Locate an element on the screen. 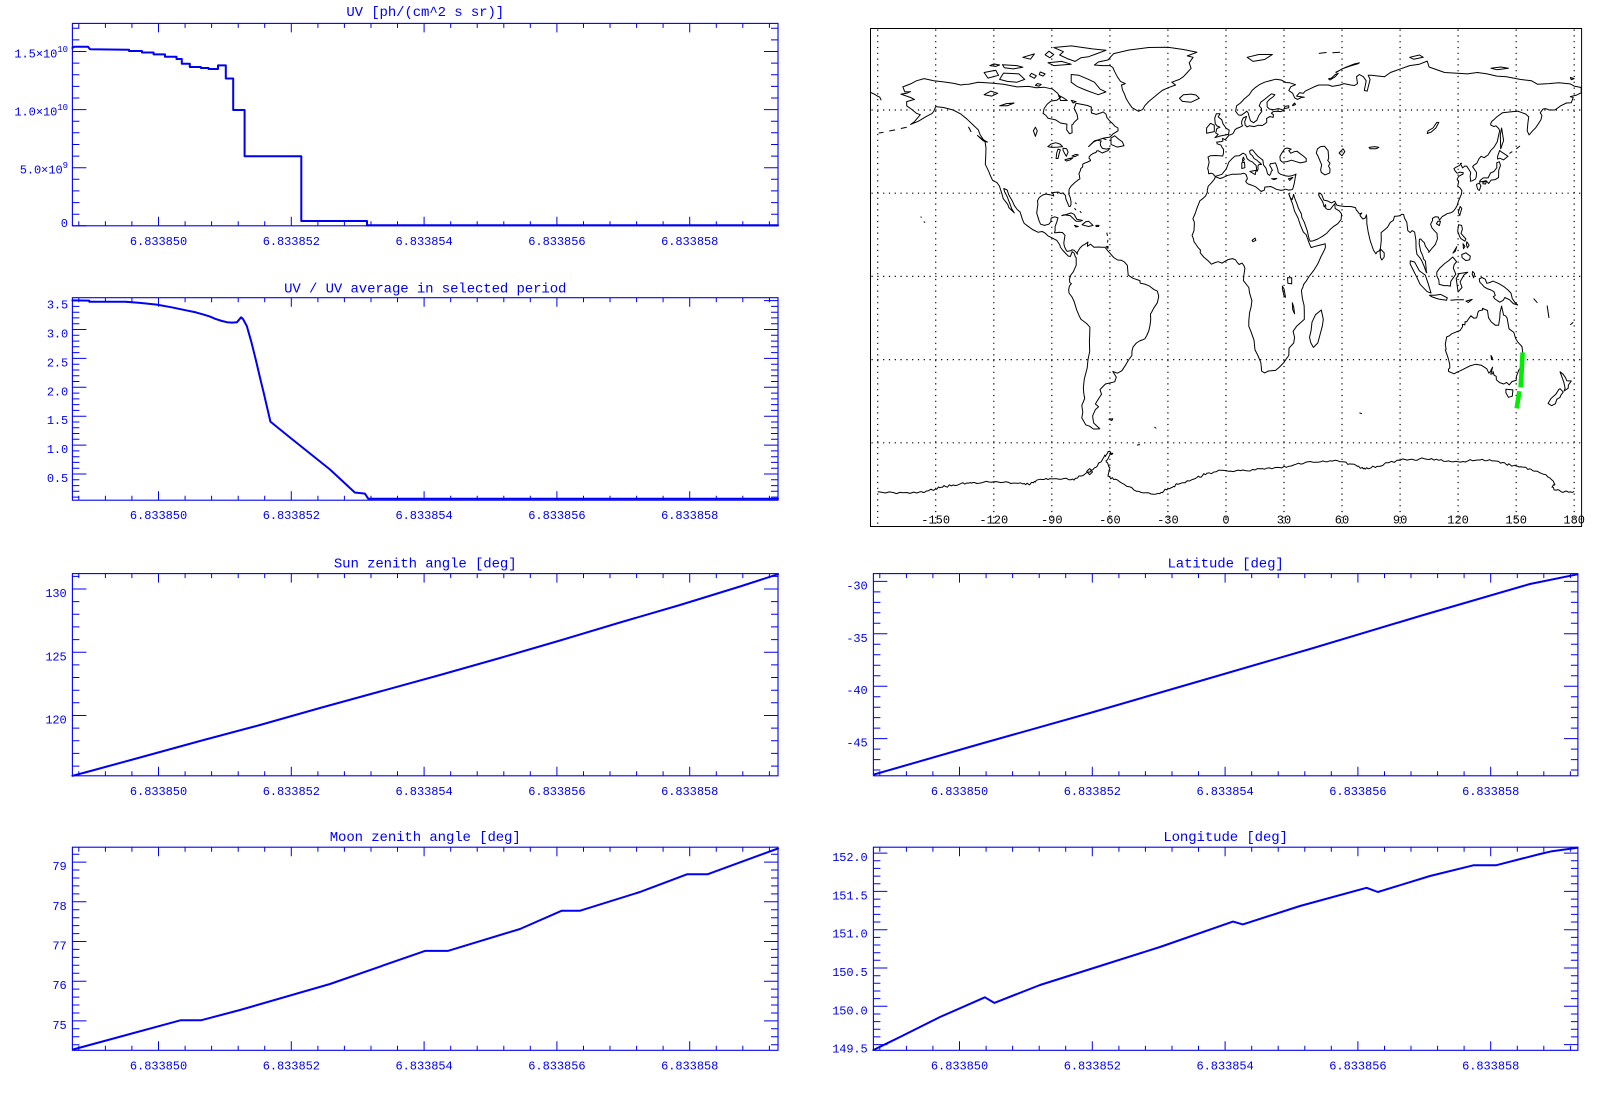 The height and width of the screenshot is (1100, 1600). svg-text: 90 is located at coordinates (1400, 521).